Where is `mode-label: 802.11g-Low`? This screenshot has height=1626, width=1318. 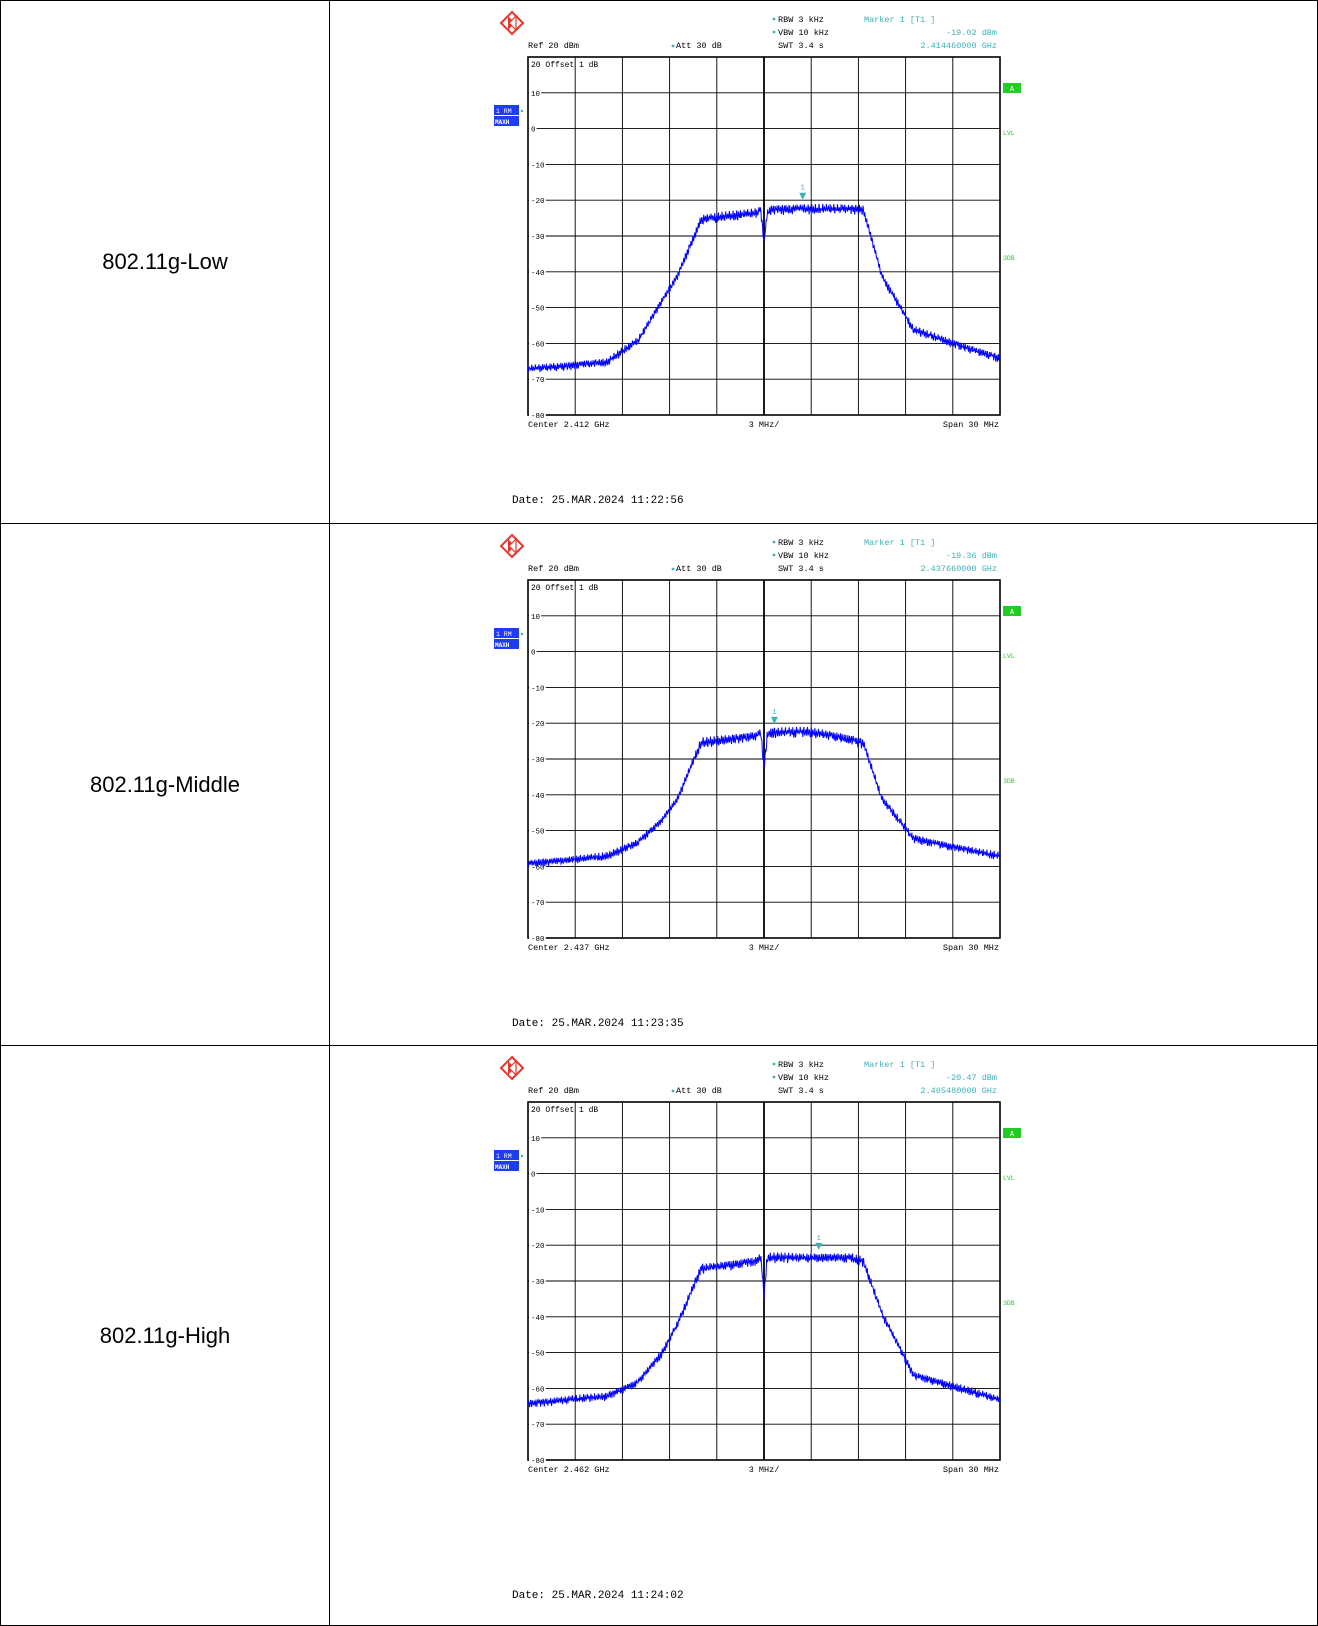 mode-label: 802.11g-Low is located at coordinates (165, 261).